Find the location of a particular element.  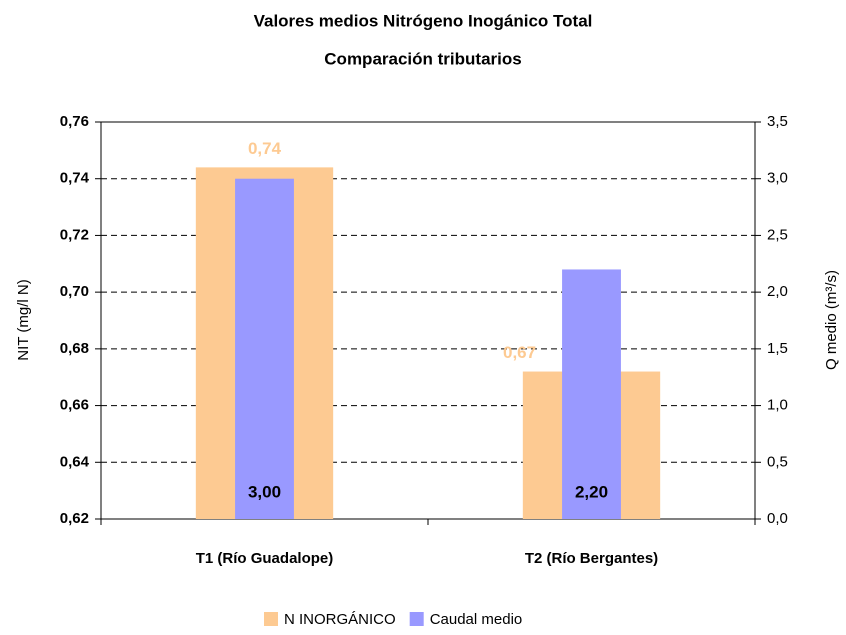

y-tick-label: 0,72 is located at coordinates (74, 234).